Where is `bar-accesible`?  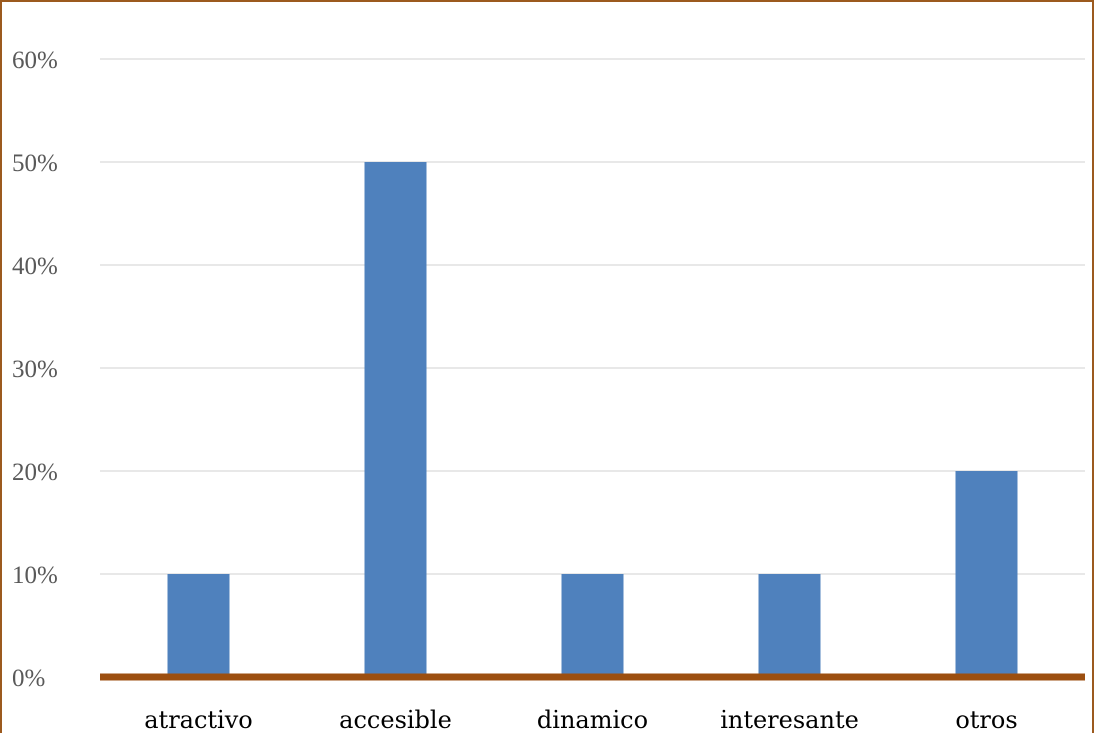 bar-accesible is located at coordinates (395, 419).